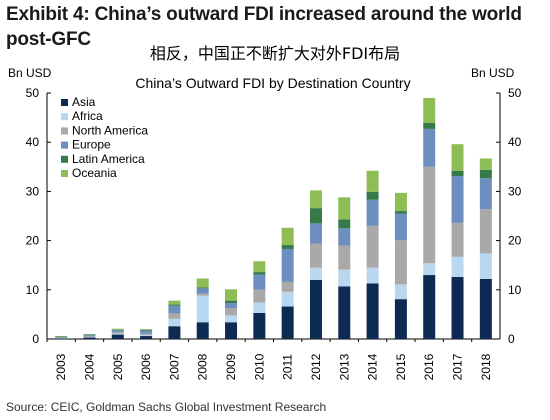  Describe the element at coordinates (118, 366) in the screenshot. I see `x-tick-label: 2005` at that location.